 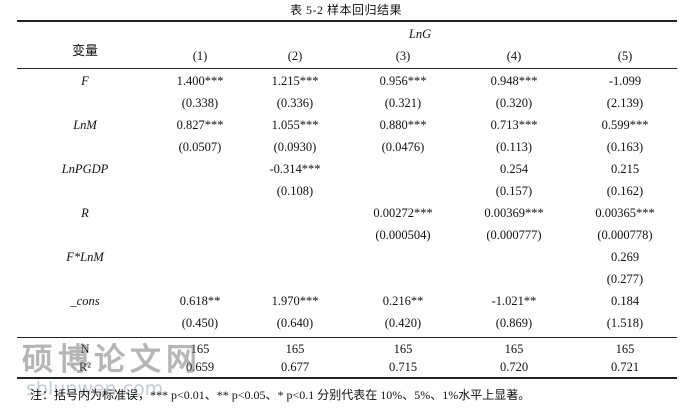 What do you see at coordinates (625, 301) in the screenshot?
I see `coefficient-cell: 0.184` at bounding box center [625, 301].